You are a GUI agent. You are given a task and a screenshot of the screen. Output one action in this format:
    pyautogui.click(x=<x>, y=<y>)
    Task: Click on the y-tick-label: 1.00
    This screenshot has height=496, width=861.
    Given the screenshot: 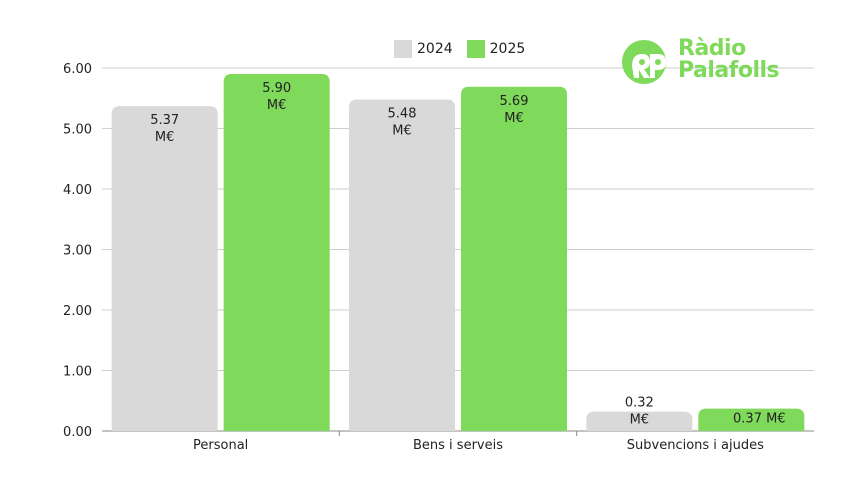 What is the action you would take?
    pyautogui.click(x=77, y=372)
    